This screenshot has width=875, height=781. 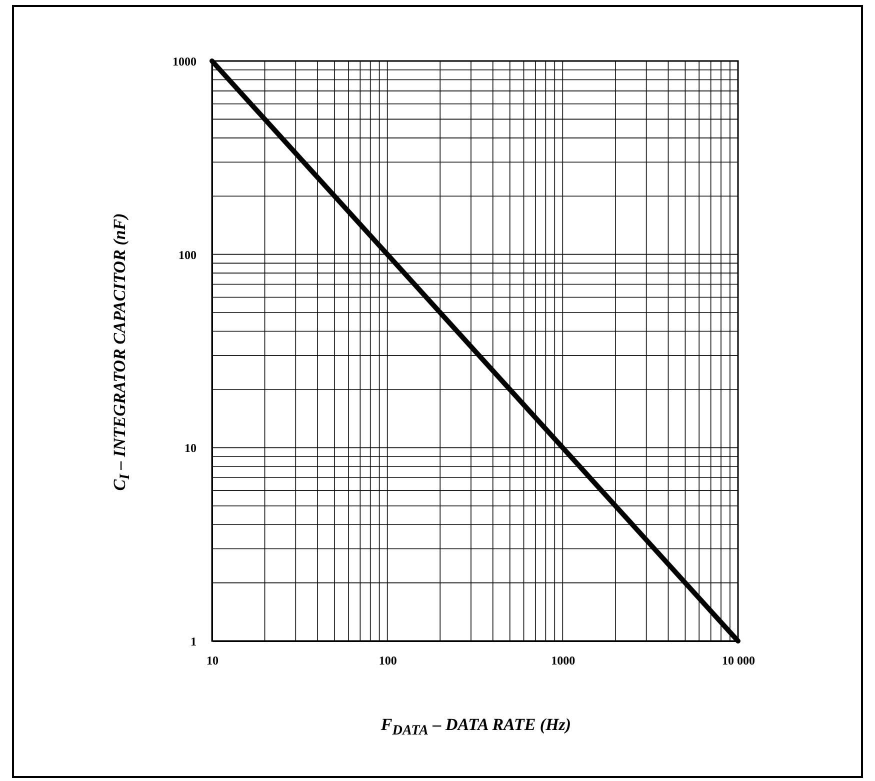 I want to click on x-tick-label: 10, so click(x=212, y=661).